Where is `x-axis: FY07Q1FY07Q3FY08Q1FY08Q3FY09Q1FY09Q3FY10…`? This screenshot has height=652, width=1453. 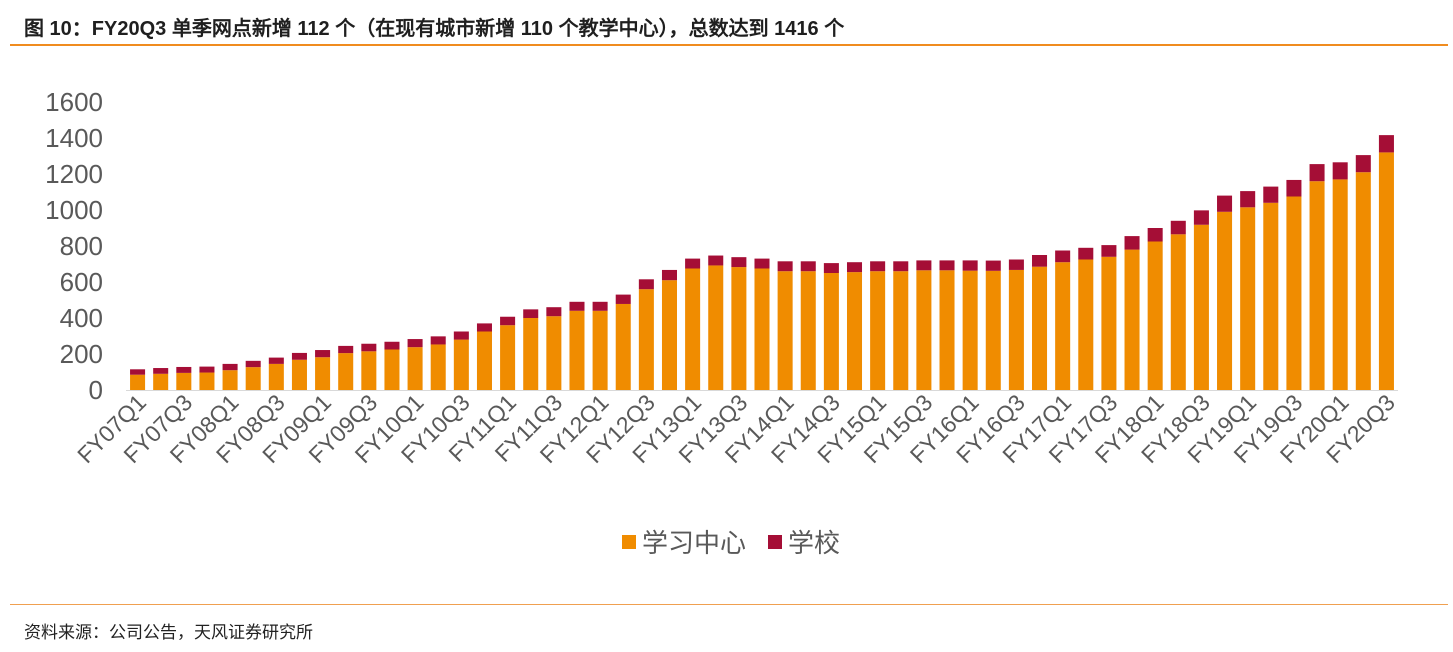
x-axis: FY07Q1FY07Q3FY08Q1FY08Q3FY09Q1FY09Q3FY10… is located at coordinates (736, 428).